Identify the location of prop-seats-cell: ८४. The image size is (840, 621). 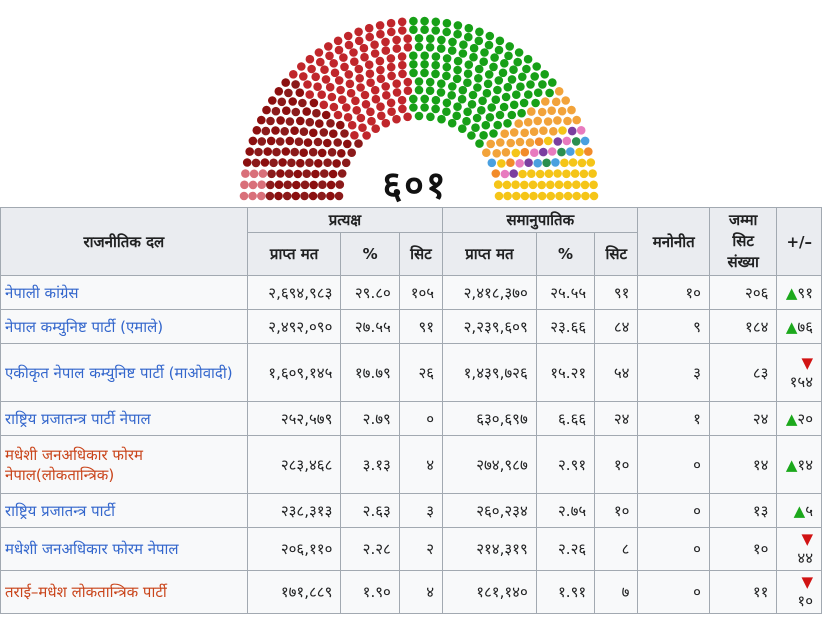
(616, 326).